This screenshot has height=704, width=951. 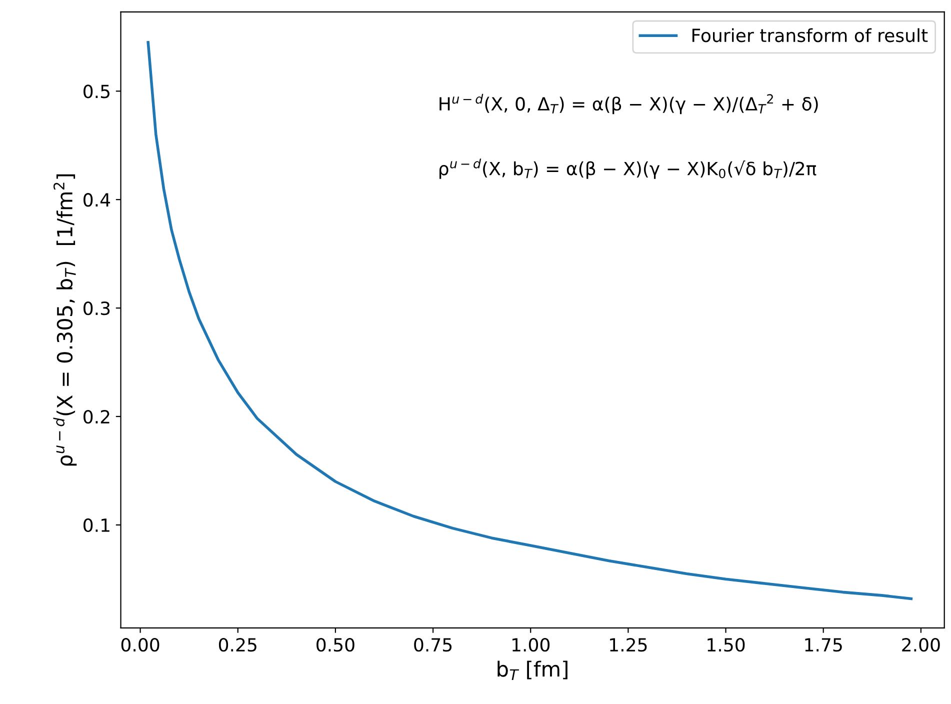 What do you see at coordinates (531, 645) in the screenshot?
I see `x-tick-label: 1.00` at bounding box center [531, 645].